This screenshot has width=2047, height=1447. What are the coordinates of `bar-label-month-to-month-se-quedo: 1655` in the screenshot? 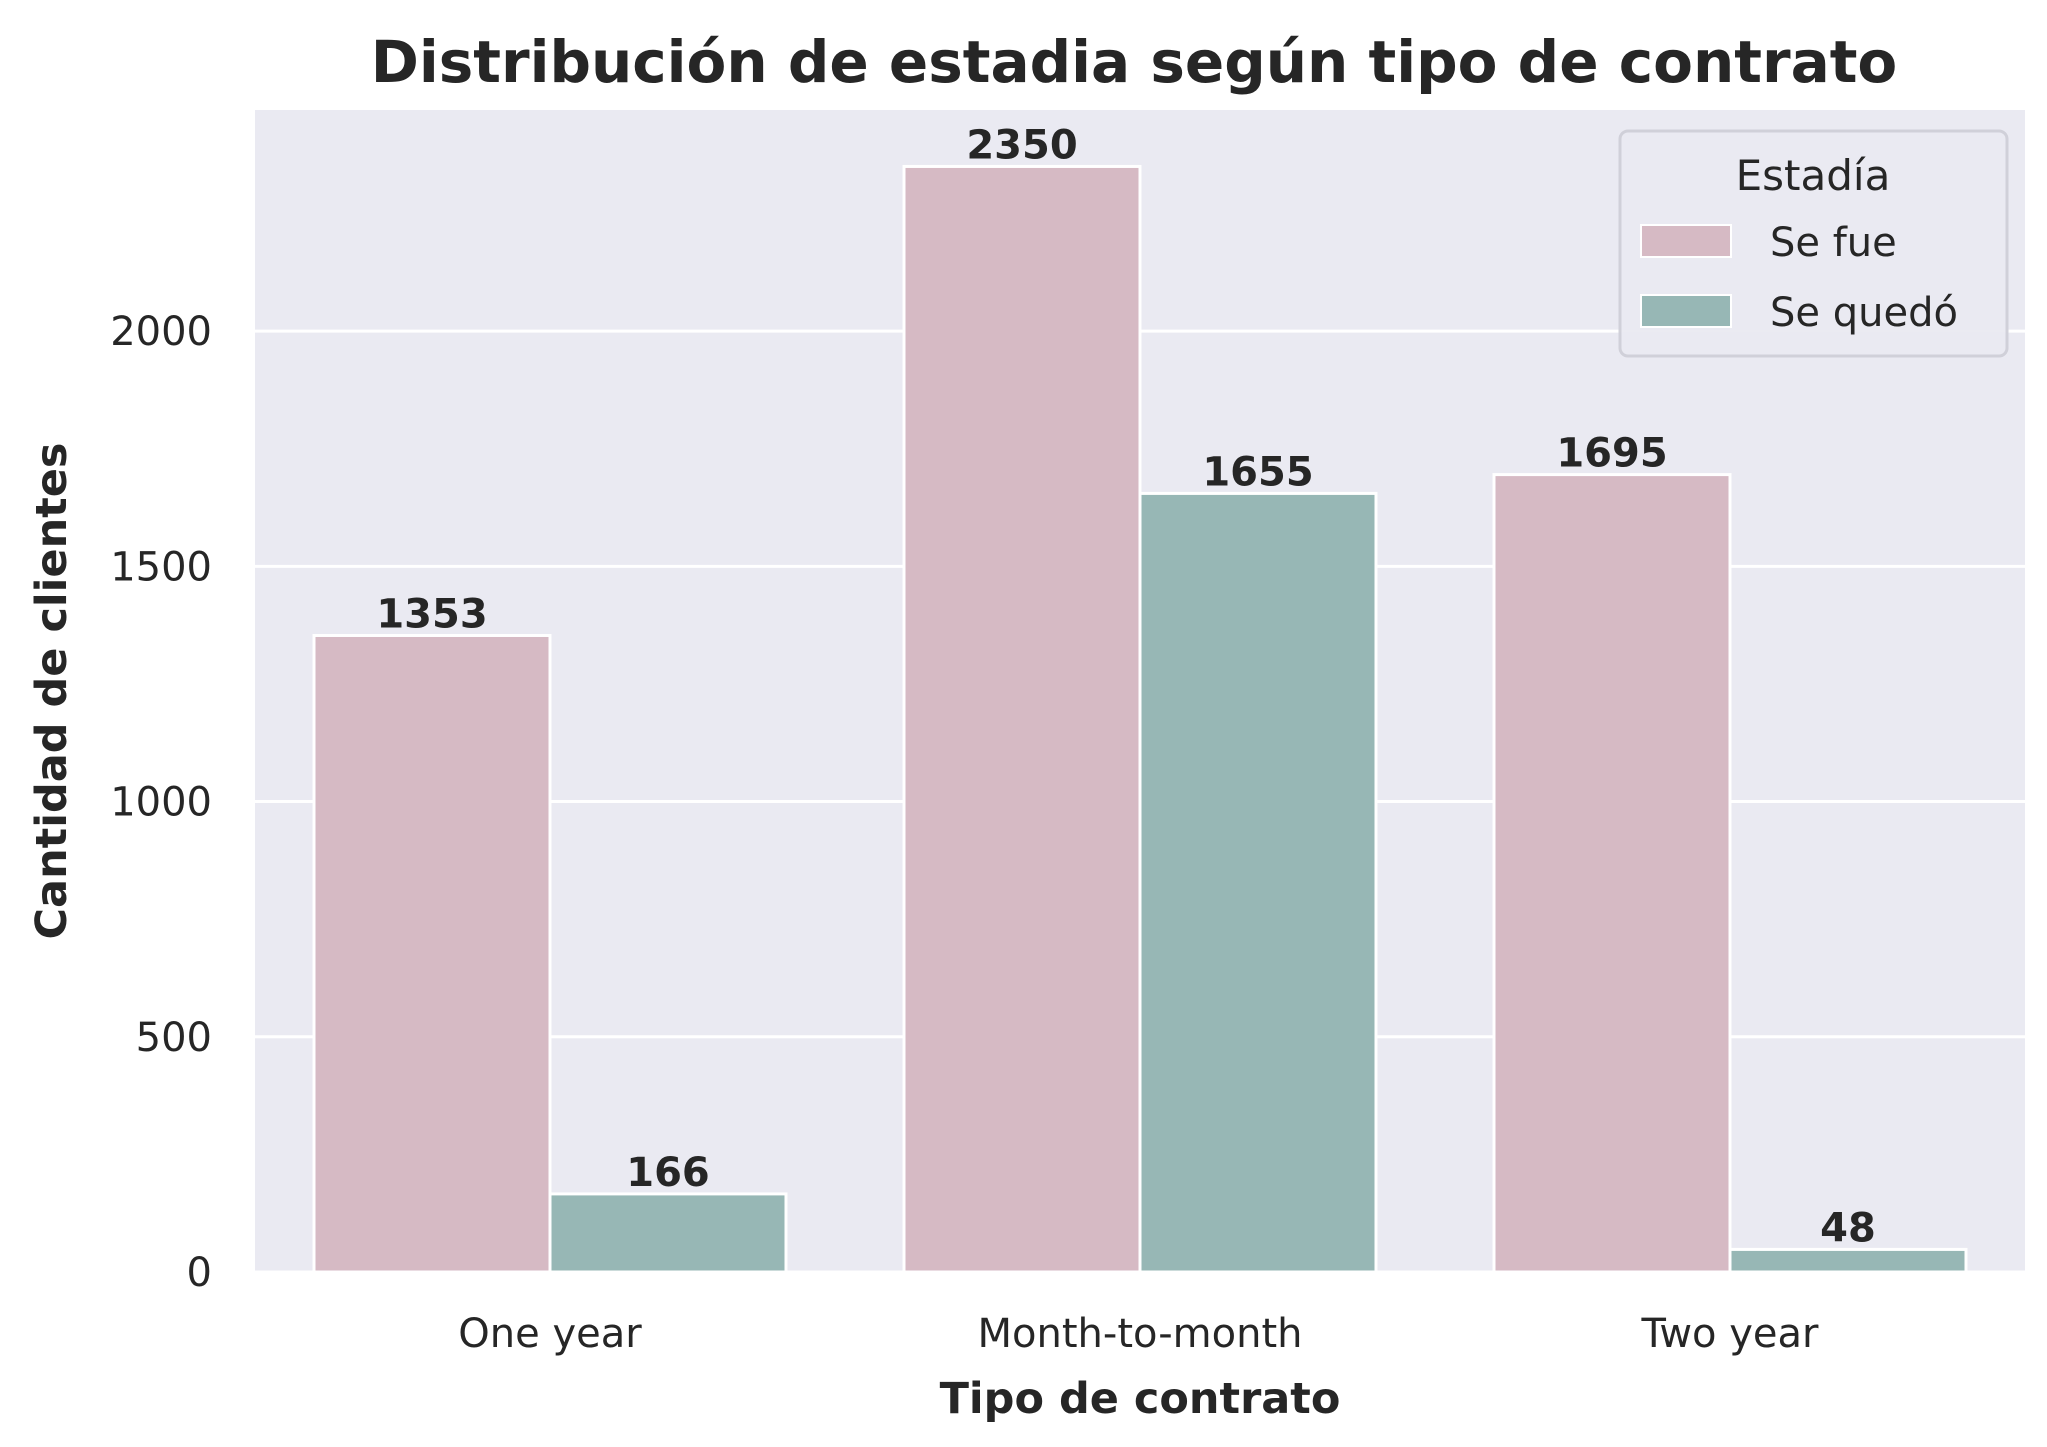 It's located at (1257, 472).